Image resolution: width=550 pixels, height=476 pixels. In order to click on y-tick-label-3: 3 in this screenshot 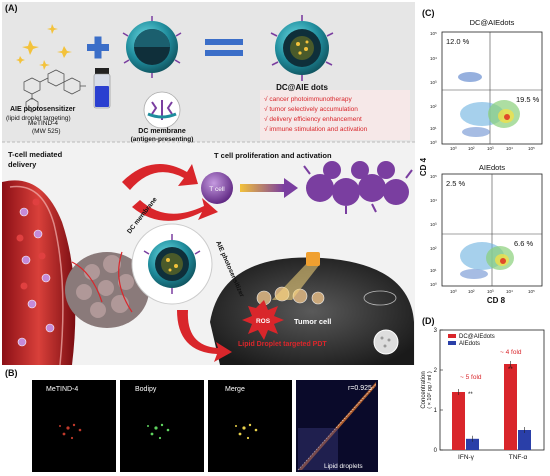, I will do `click(436, 331)`.